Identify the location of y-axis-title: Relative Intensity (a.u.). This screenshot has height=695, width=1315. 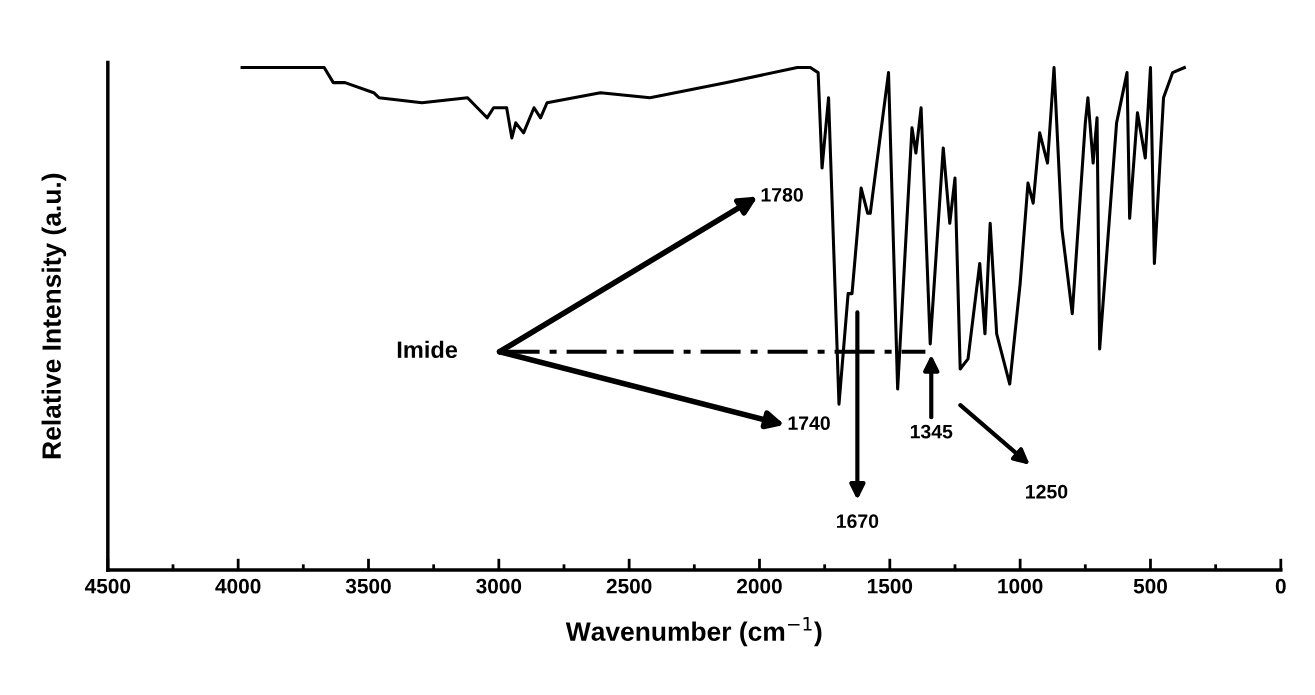
(54, 316).